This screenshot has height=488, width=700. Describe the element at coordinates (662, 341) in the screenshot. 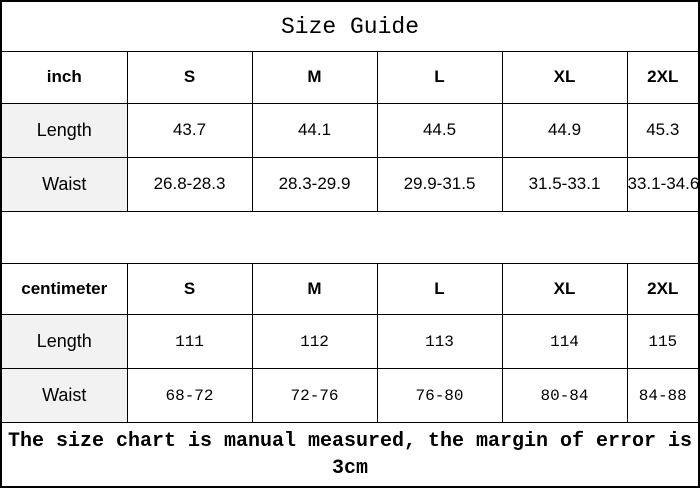

I see `cm-length-2xl: 115` at that location.